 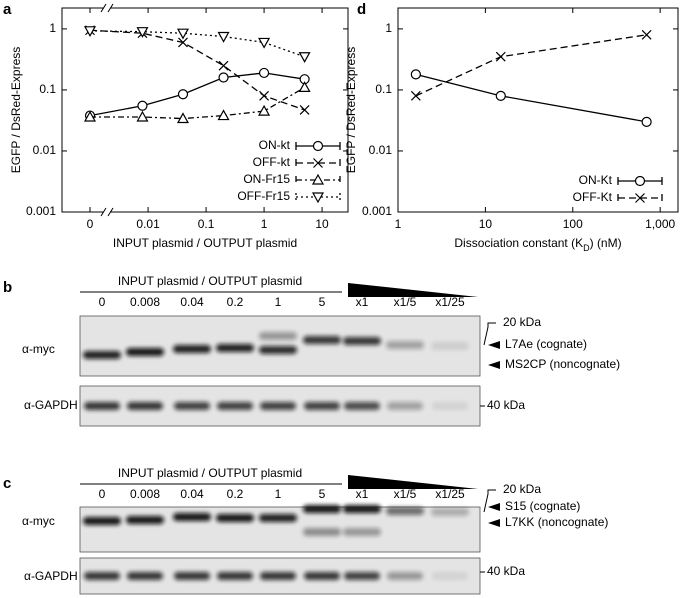 What do you see at coordinates (542, 506) in the screenshot?
I see `marker-label: S15 (cognate)` at bounding box center [542, 506].